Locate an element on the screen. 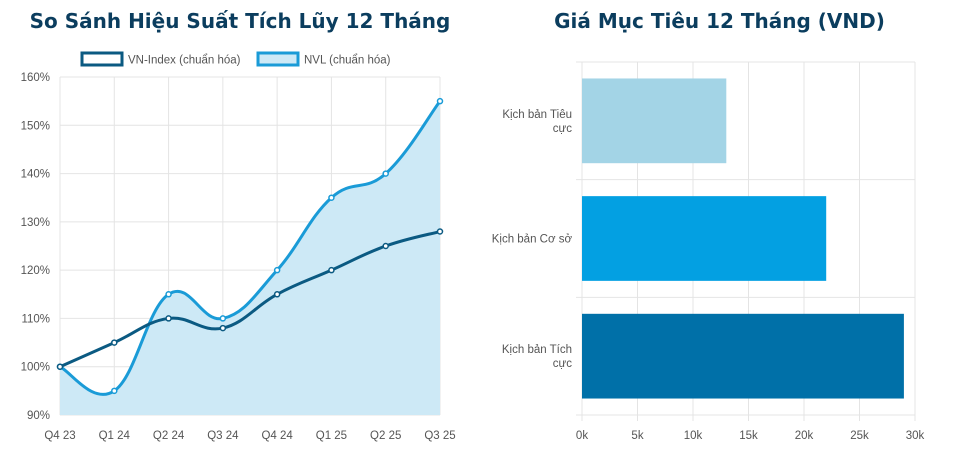 The image size is (959, 458). y-tick-label: 160% is located at coordinates (35, 78).